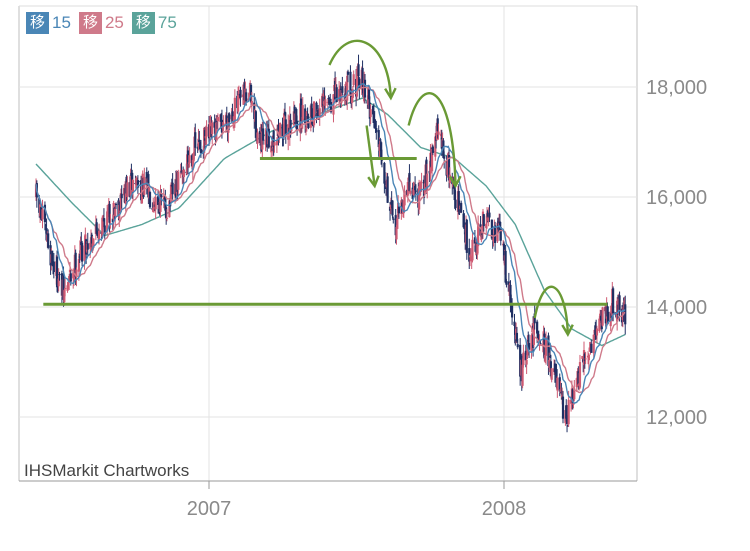 The height and width of the screenshot is (551, 750). Describe the element at coordinates (101, 23) in the screenshot. I see `legend-item-ma25: 移 25` at that location.